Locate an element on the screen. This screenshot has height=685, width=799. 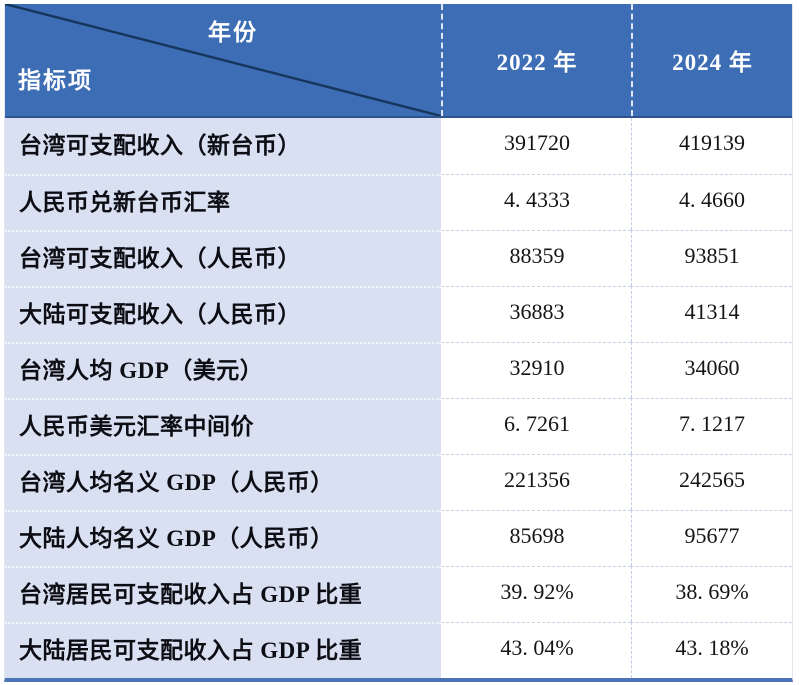
row-label: 台湾可支配收入（新台币） is located at coordinates (223, 146).